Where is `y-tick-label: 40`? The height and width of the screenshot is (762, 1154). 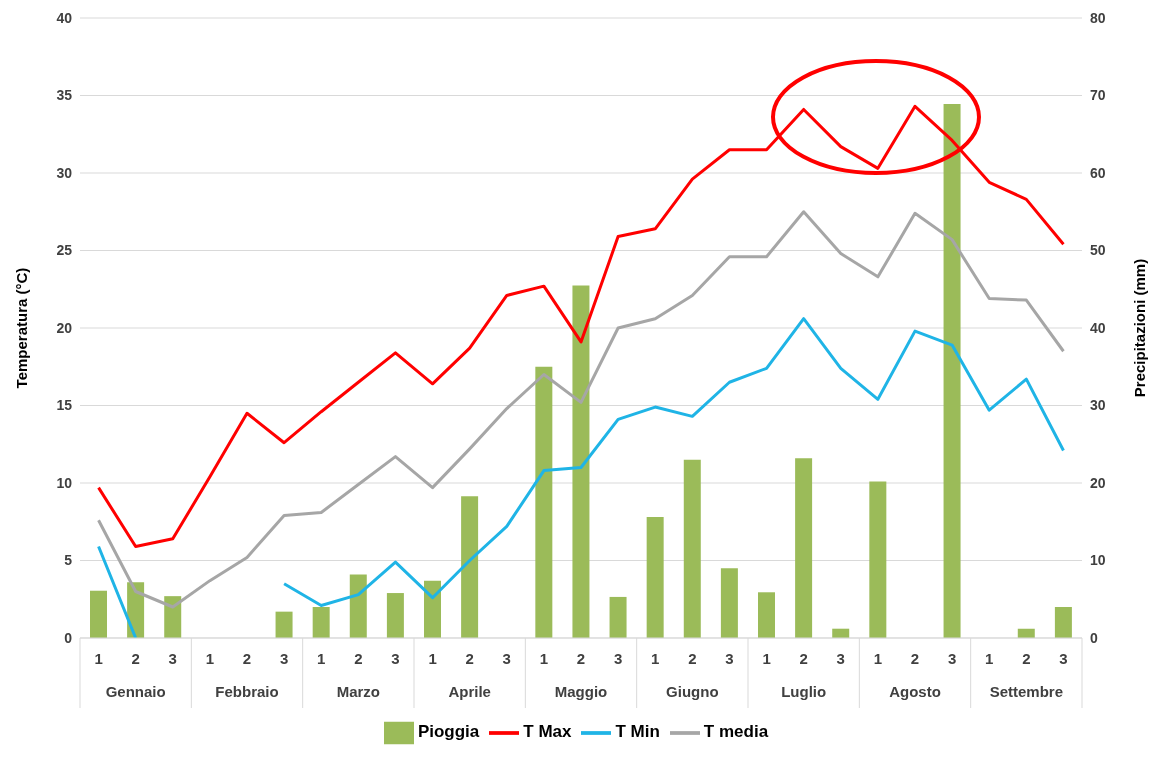 y-tick-label: 40 is located at coordinates (64, 17).